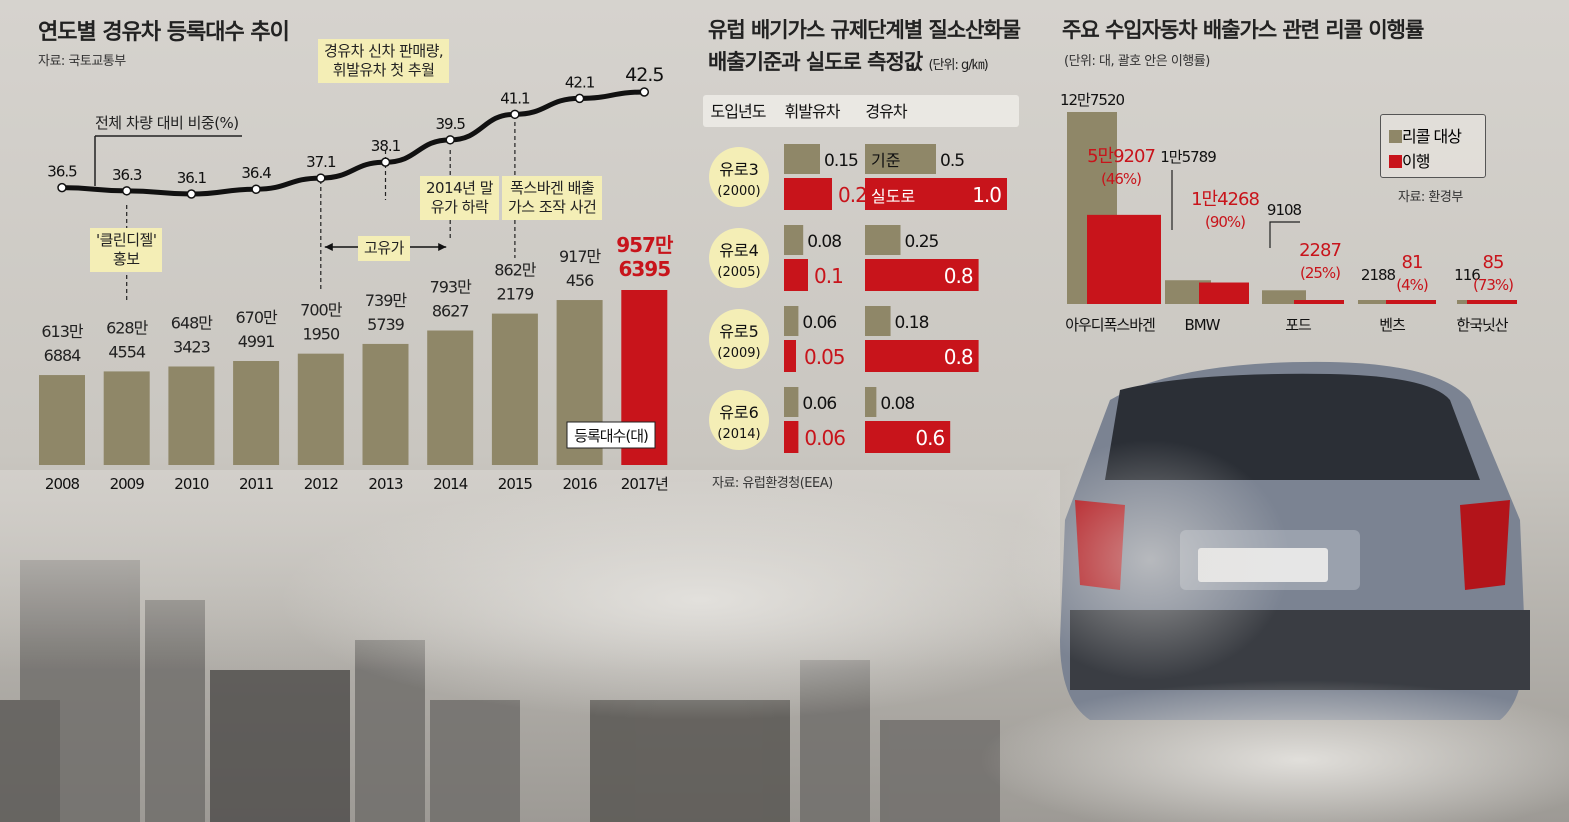 The width and height of the screenshot is (1569, 822). Describe the element at coordinates (1392, 325) in the screenshot. I see `brand-label-3: 벤츠` at that location.